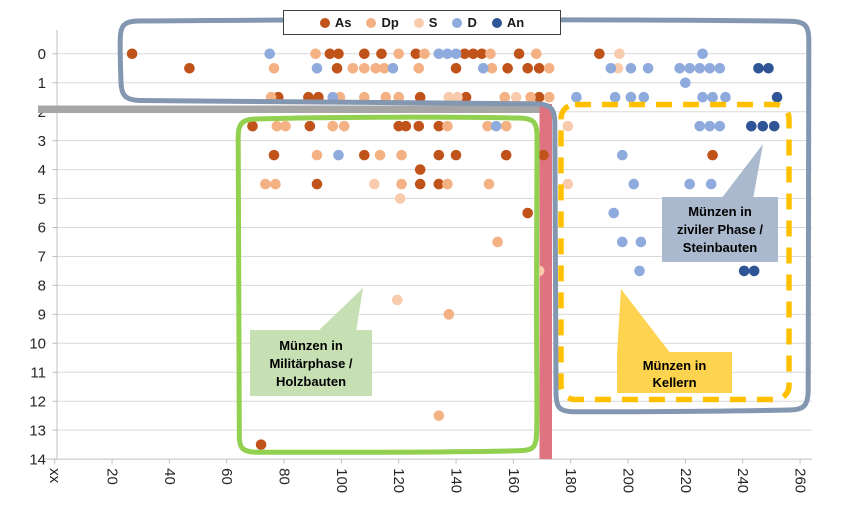 This screenshot has width=842, height=505. Describe the element at coordinates (37, 401) in the screenshot. I see `y-tick-label: 12` at that location.